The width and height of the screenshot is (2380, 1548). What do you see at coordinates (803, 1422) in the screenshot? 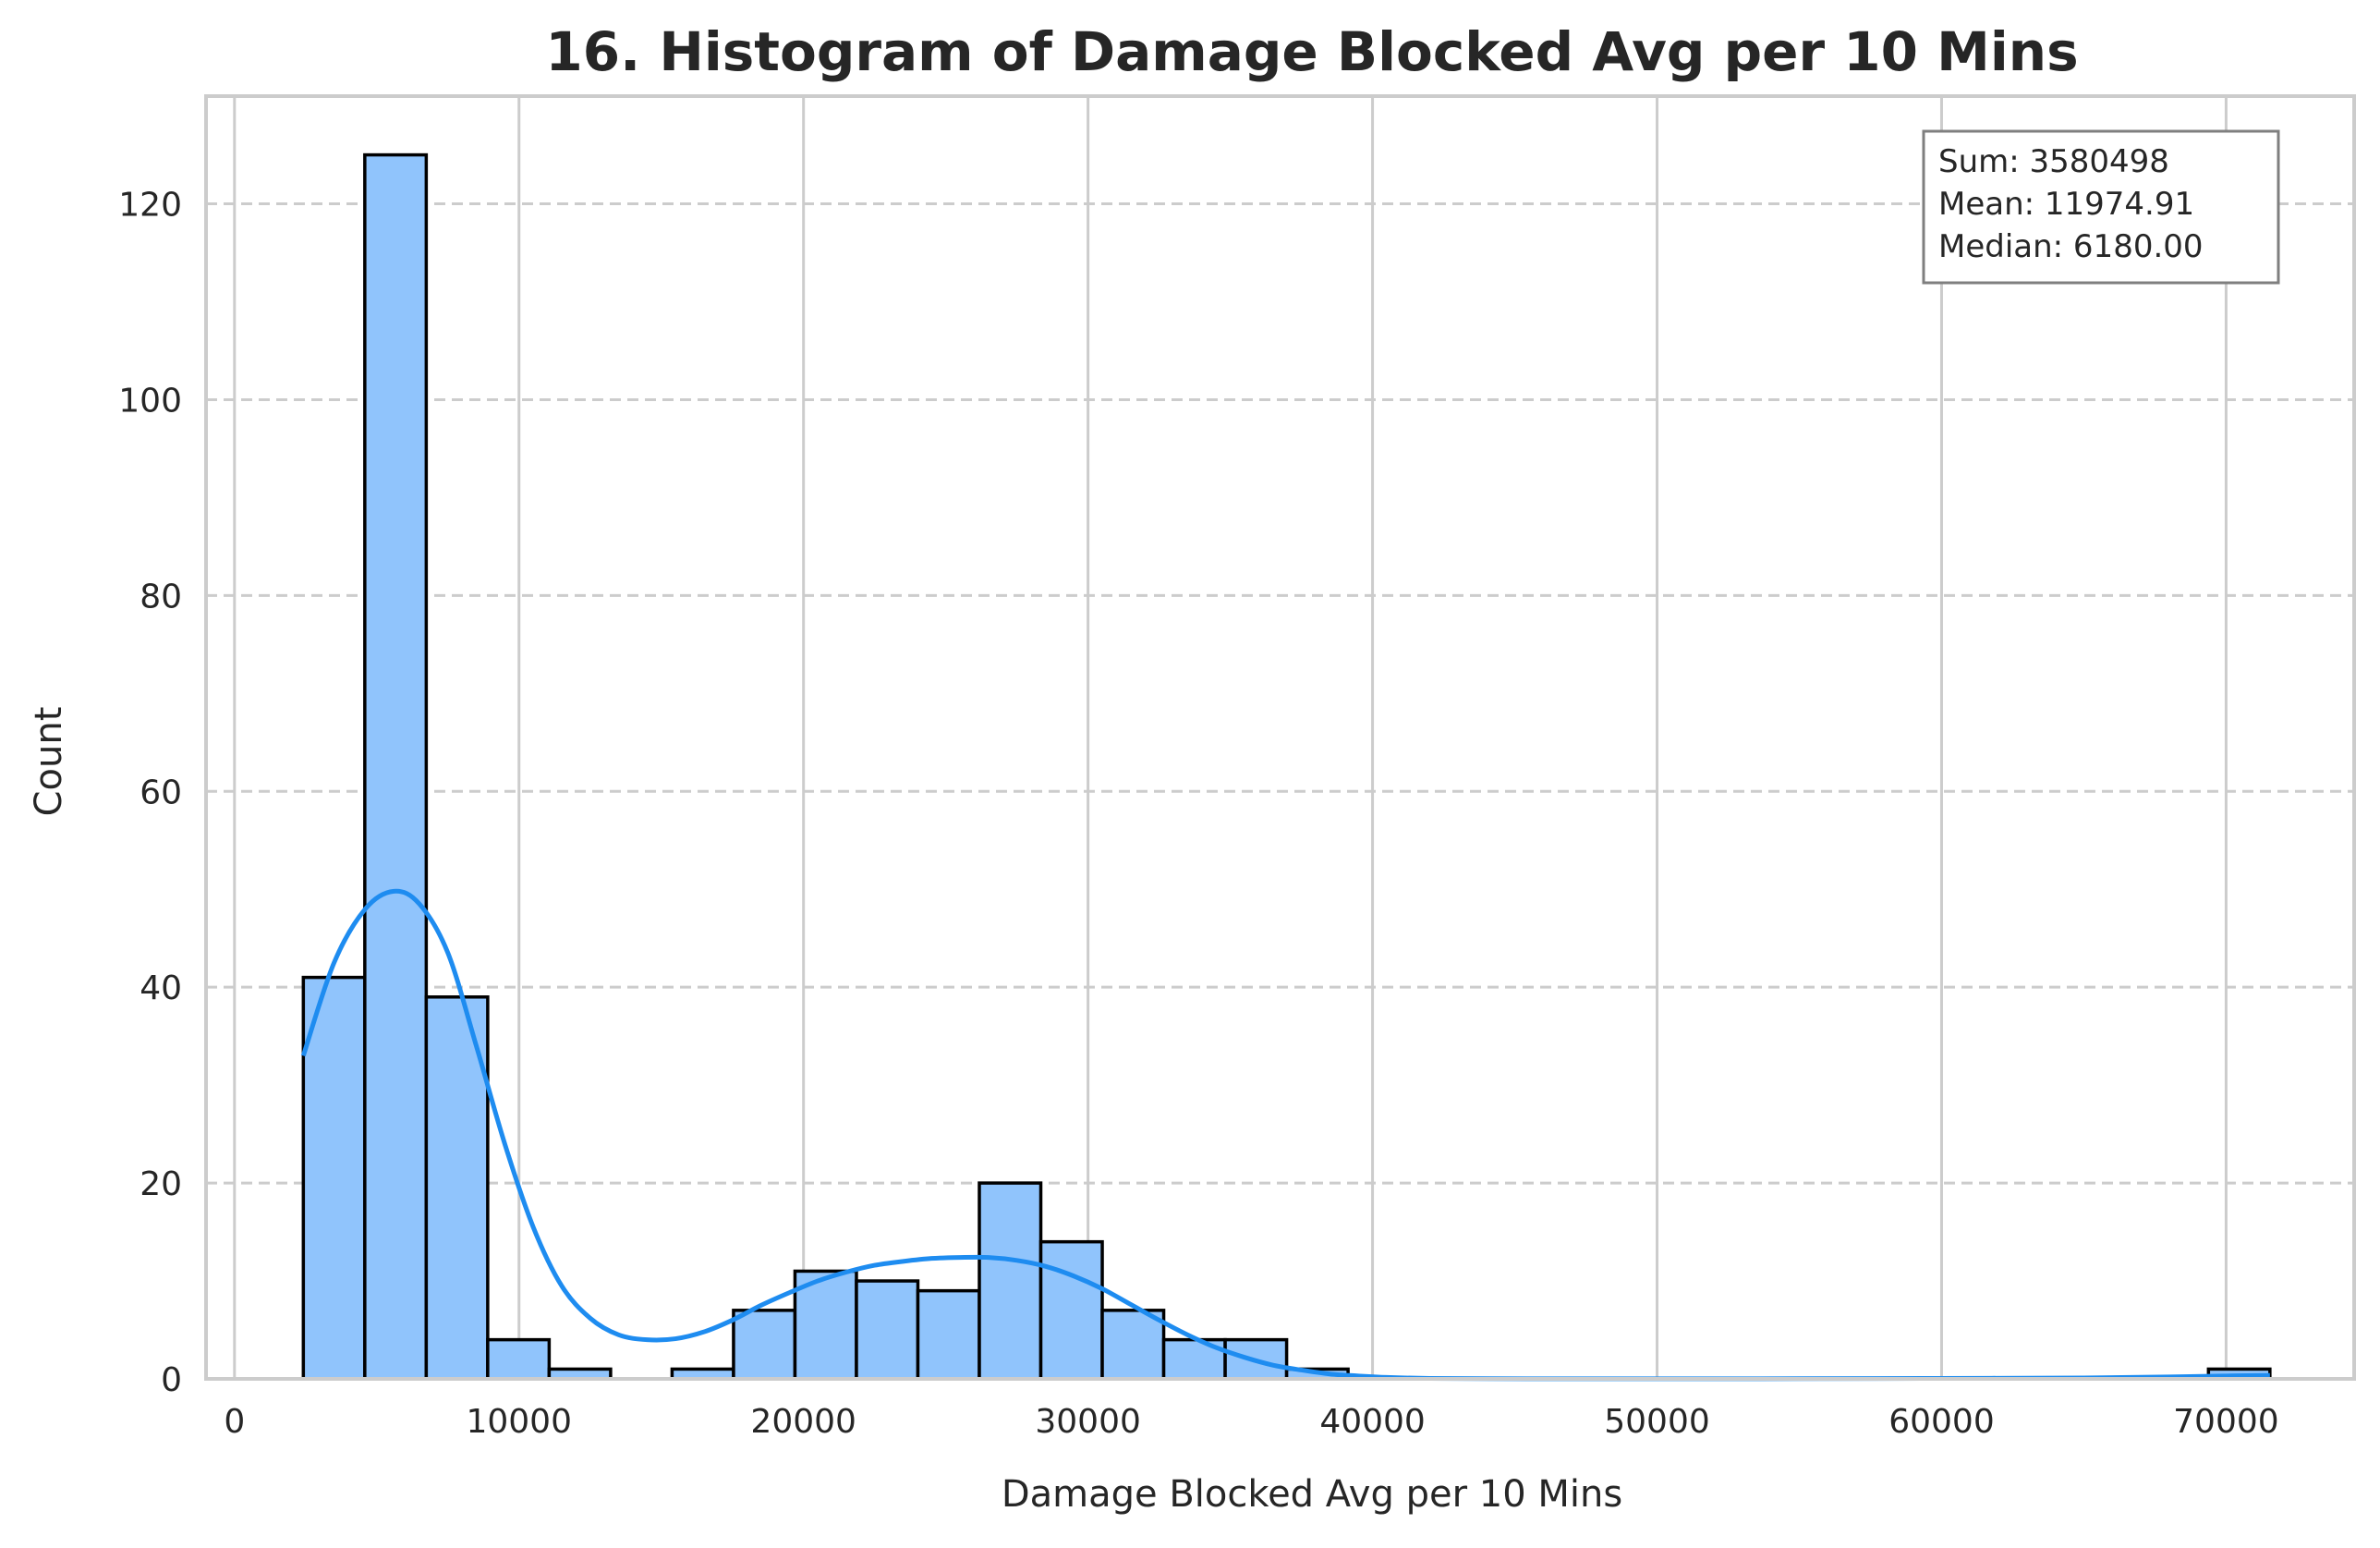
I see `x-tick-label: 20000` at bounding box center [803, 1422].